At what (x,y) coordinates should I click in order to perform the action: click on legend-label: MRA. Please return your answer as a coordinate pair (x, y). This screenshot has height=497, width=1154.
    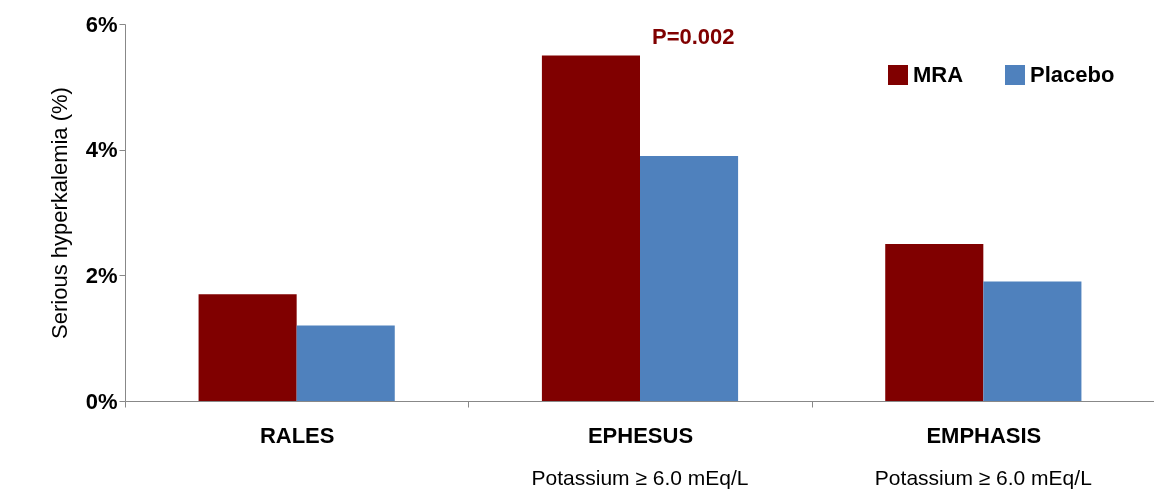
    Looking at the image, I should click on (938, 74).